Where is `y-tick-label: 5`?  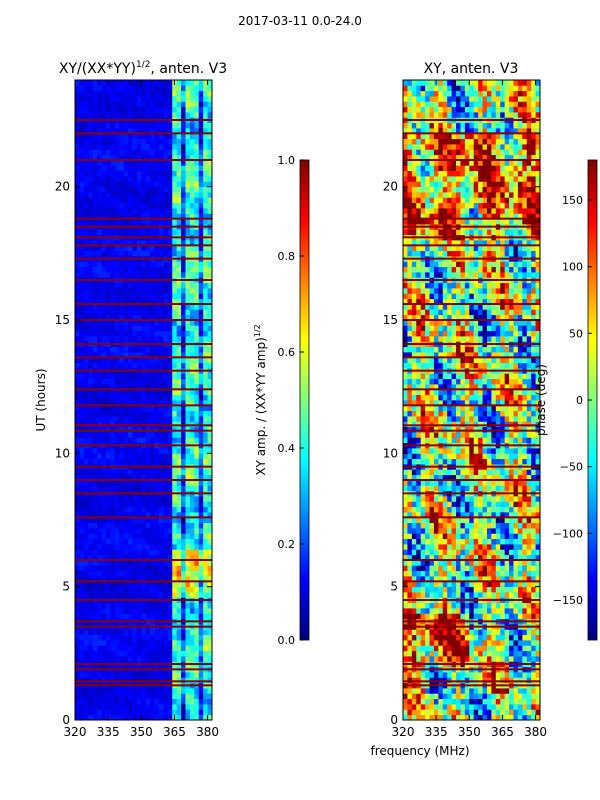
y-tick-label: 5 is located at coordinates (66, 587).